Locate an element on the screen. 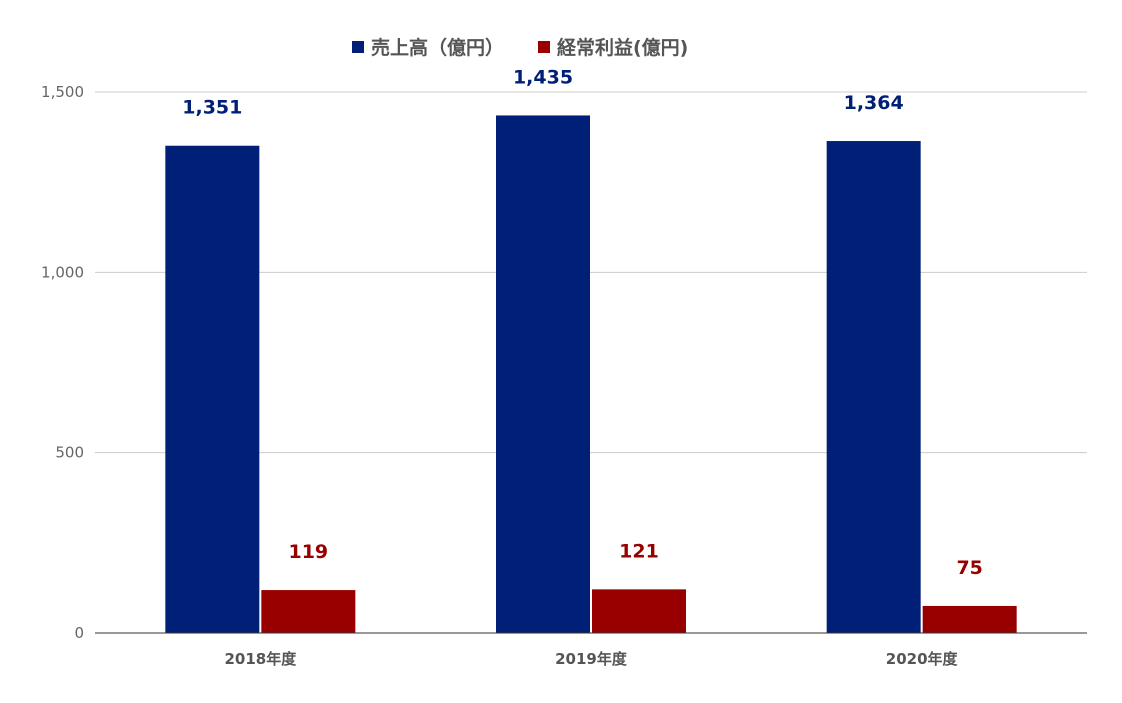 Image resolution: width=1122 pixels, height=703 pixels. y-tick-label: 0 is located at coordinates (79, 633).